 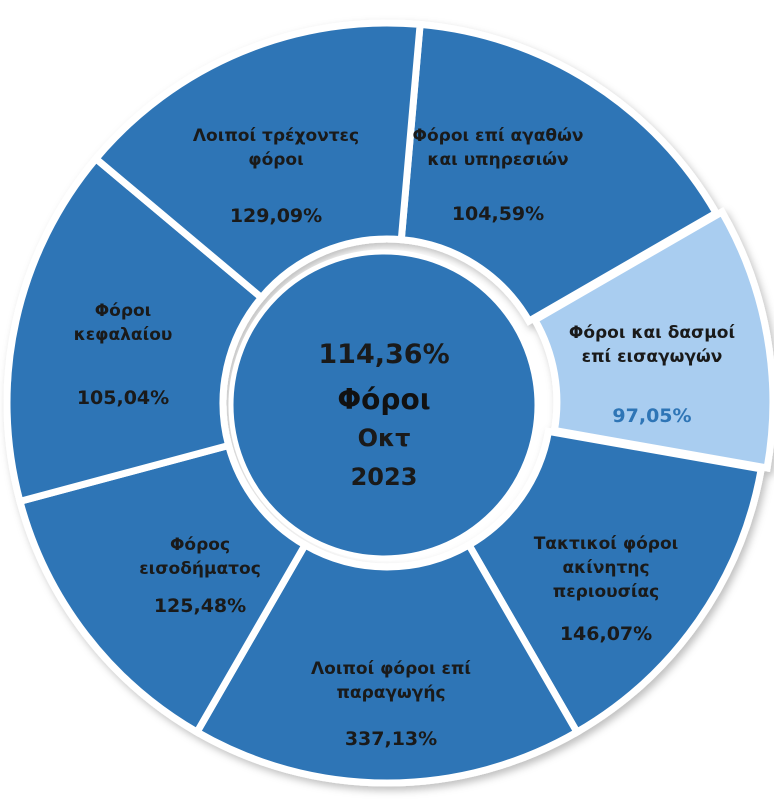 I want to click on segment-label: περιουσίας, so click(x=606, y=592).